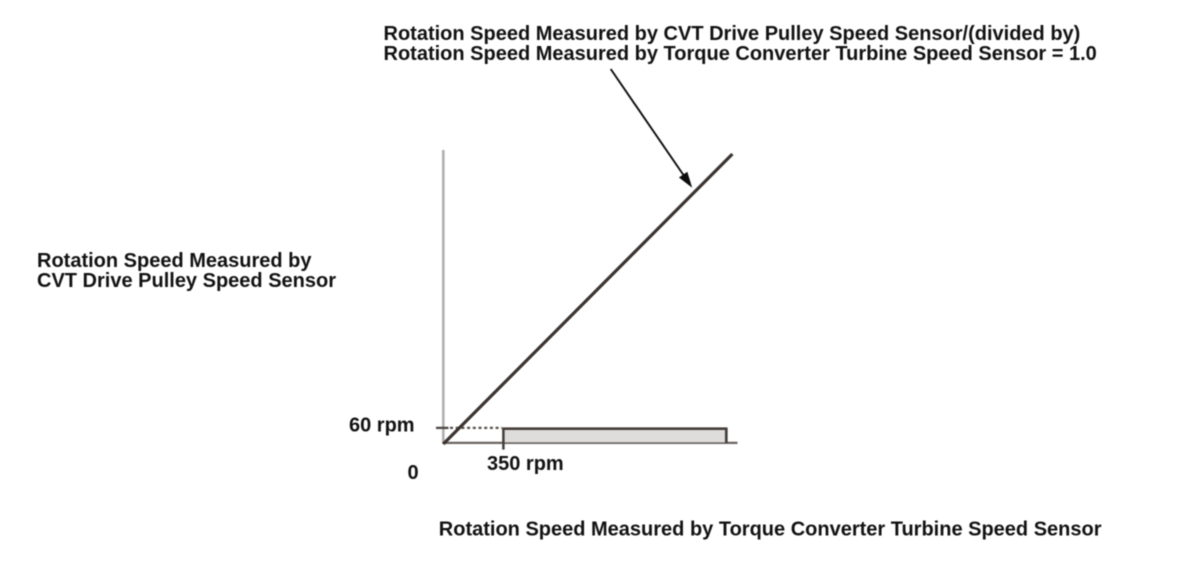  Describe the element at coordinates (186, 281) in the screenshot. I see `svg-text: CVT Drive Pulley Speed Sensor` at that location.